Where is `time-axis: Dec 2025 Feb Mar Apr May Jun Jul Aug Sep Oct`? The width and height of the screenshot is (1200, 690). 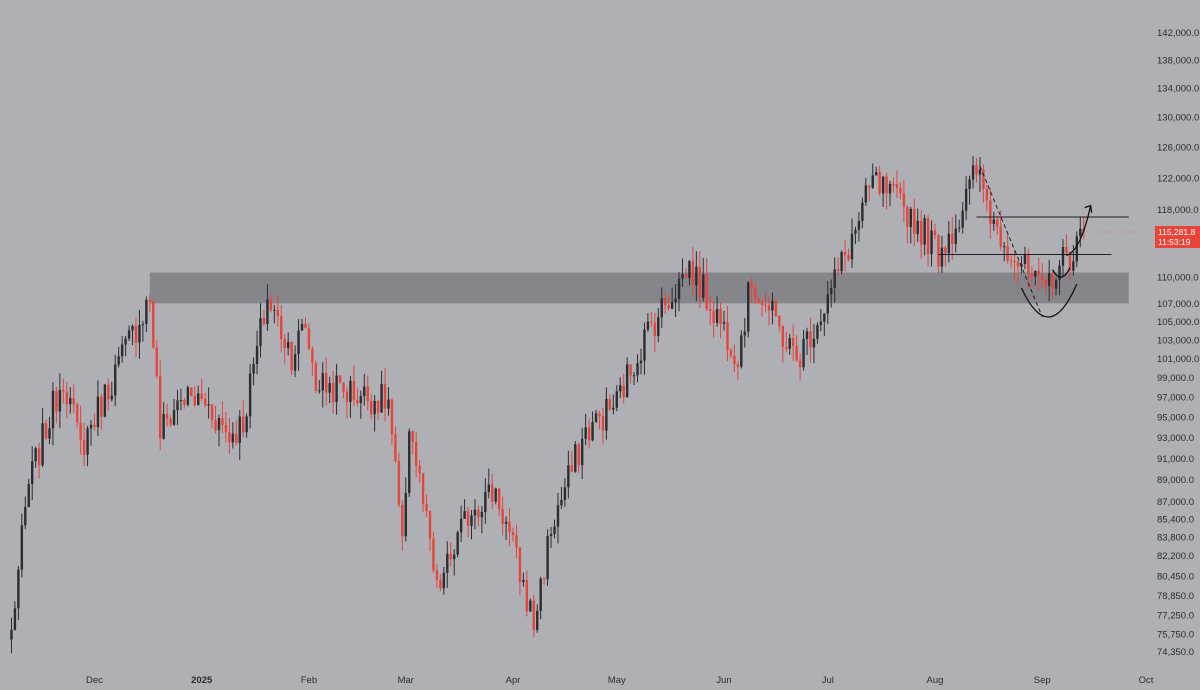
time-axis: Dec 2025 Feb Mar Apr May Jun Jul Aug Sep Oct is located at coordinates (620, 680).